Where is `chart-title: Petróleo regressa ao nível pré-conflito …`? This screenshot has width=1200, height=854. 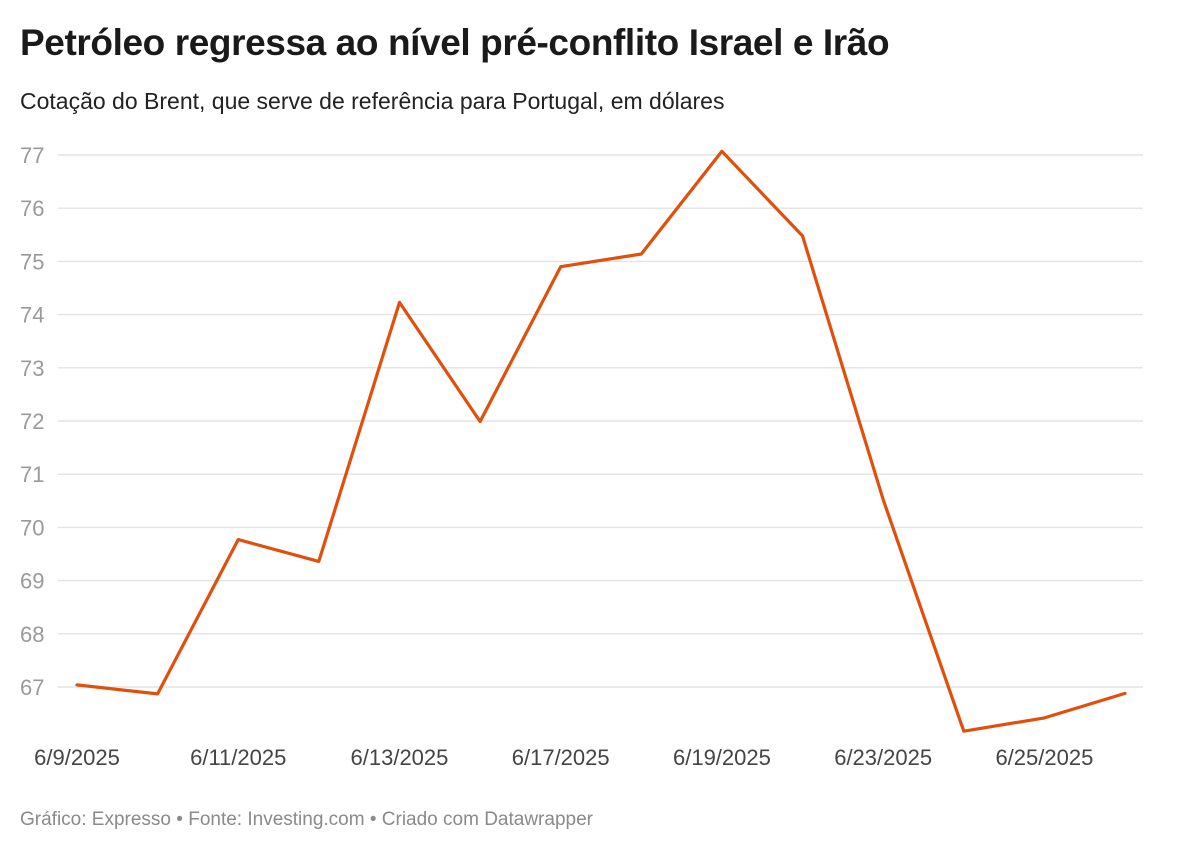 chart-title: Petróleo regressa ao nível pré-conflito … is located at coordinates (455, 42).